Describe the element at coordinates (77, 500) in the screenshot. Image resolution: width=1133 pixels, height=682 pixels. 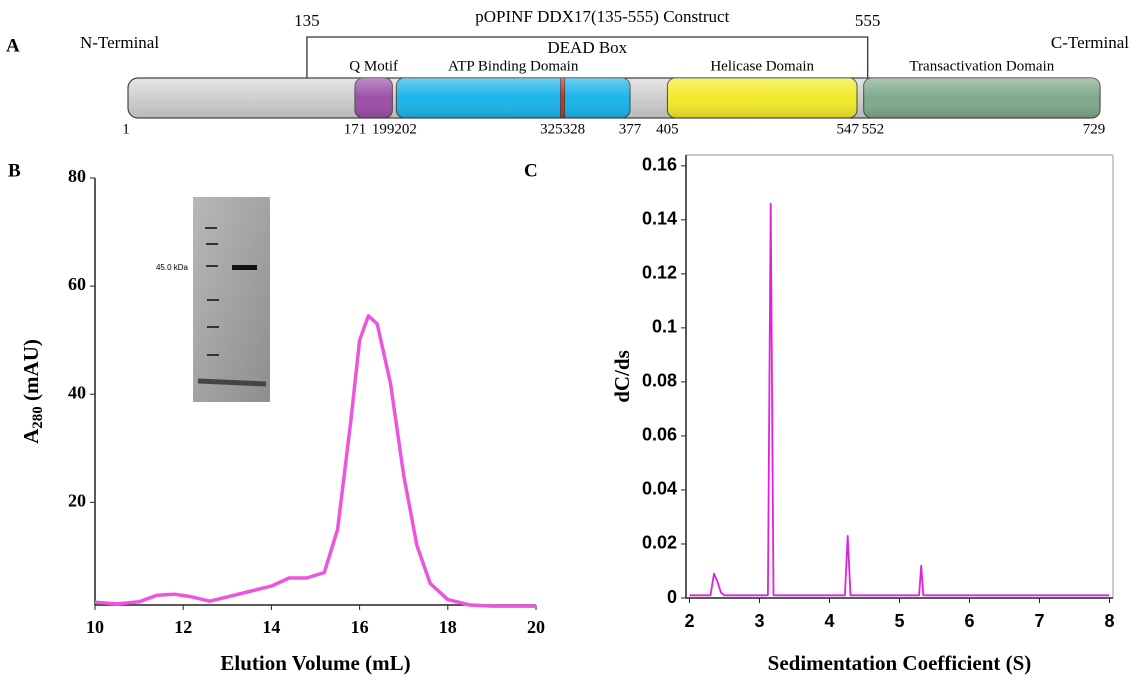
I see `y-tick-label: 20` at that location.